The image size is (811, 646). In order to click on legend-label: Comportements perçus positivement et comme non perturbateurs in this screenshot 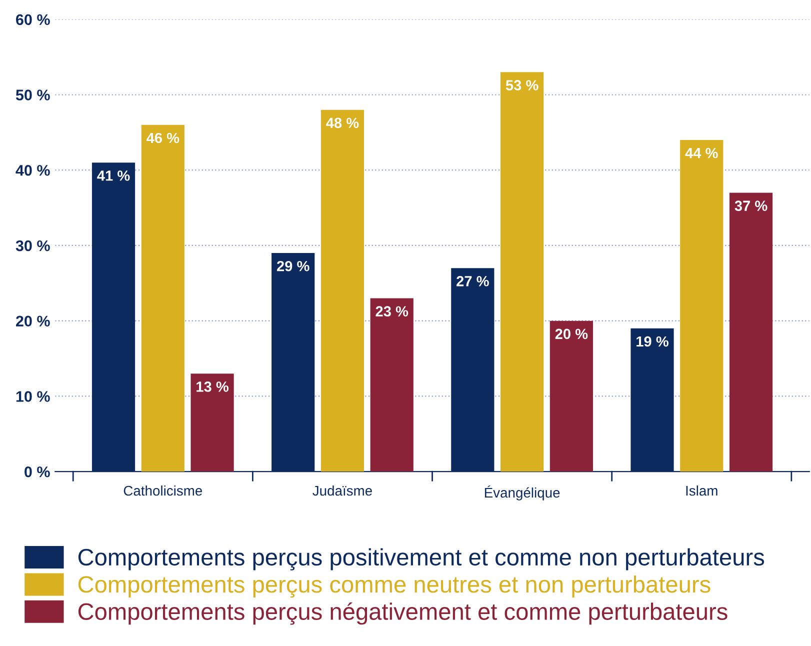, I will do `click(421, 559)`.